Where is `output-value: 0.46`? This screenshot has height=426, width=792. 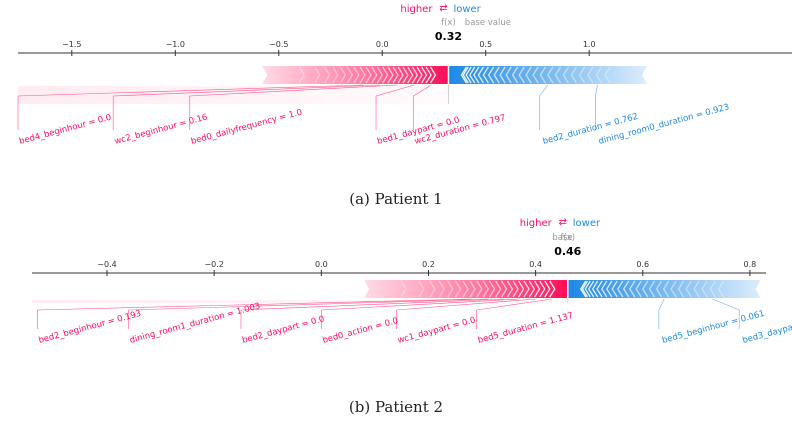 output-value: 0.46 is located at coordinates (567, 251).